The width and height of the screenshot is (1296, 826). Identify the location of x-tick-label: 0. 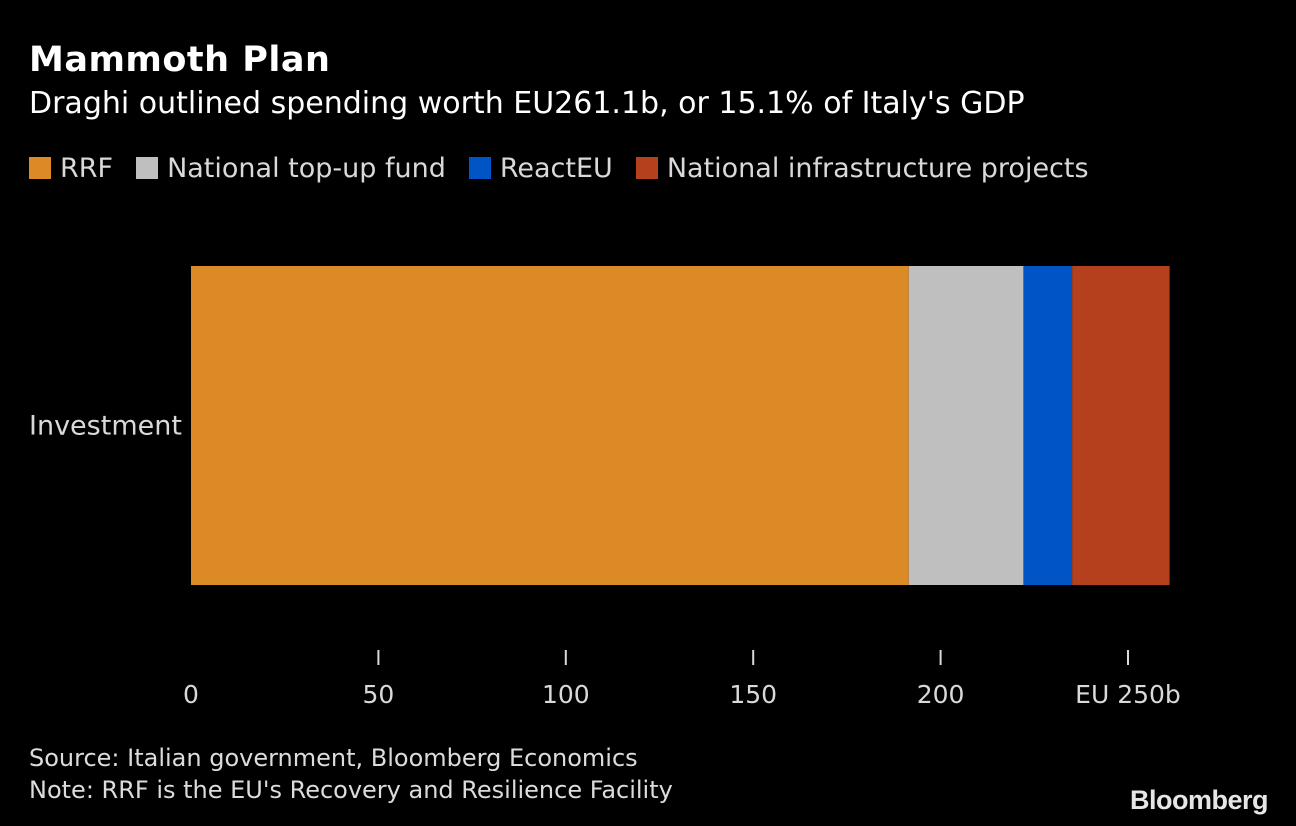
(191, 694).